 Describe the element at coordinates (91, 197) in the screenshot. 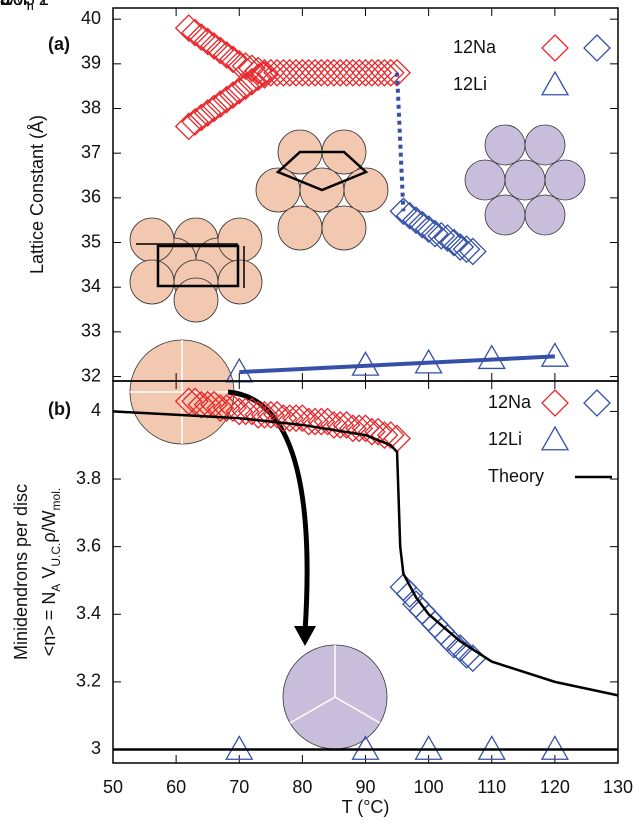

I see `y-tick-label: 36` at that location.